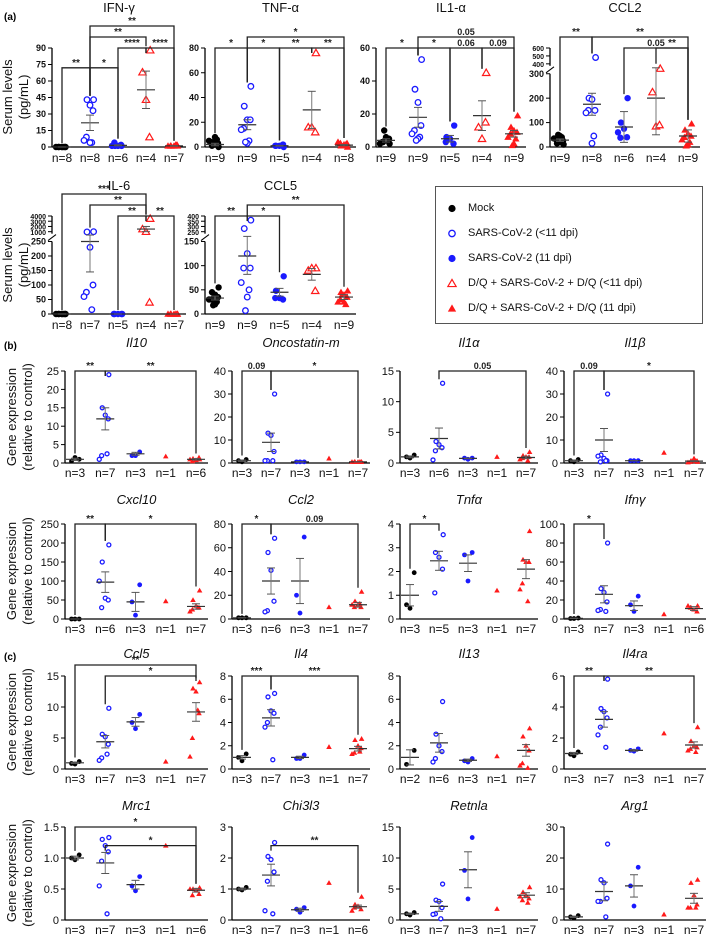  What do you see at coordinates (193, 217) in the screenshot?
I see `y-tick-label: 400` at bounding box center [193, 217].